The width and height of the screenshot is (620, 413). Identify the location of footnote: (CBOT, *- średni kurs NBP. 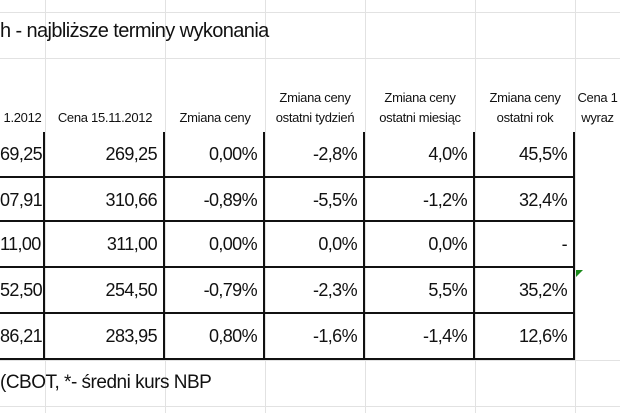
(106, 382).